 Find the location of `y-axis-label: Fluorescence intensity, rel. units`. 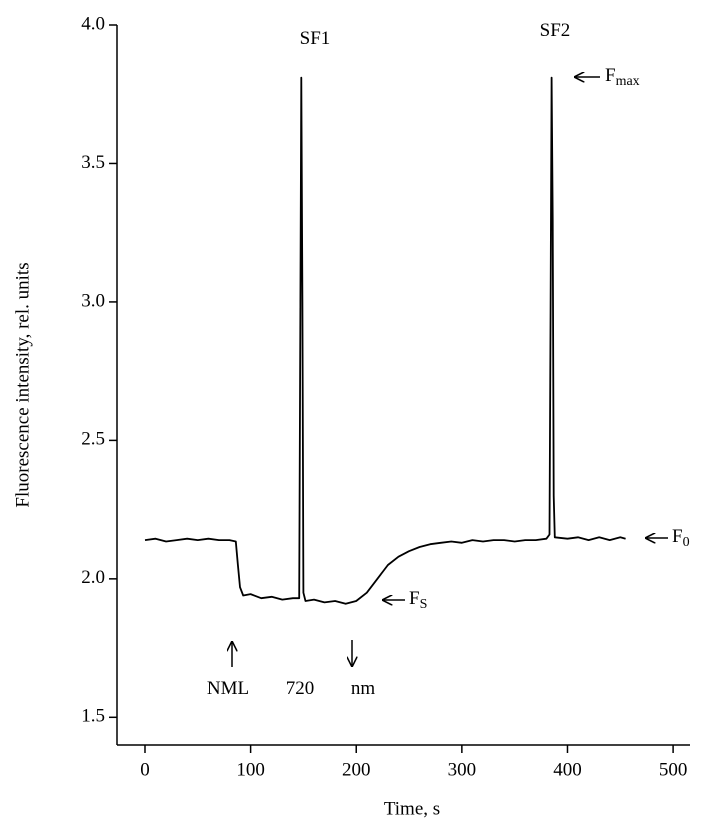

y-axis-label: Fluorescence intensity, rel. units is located at coordinates (22, 384).